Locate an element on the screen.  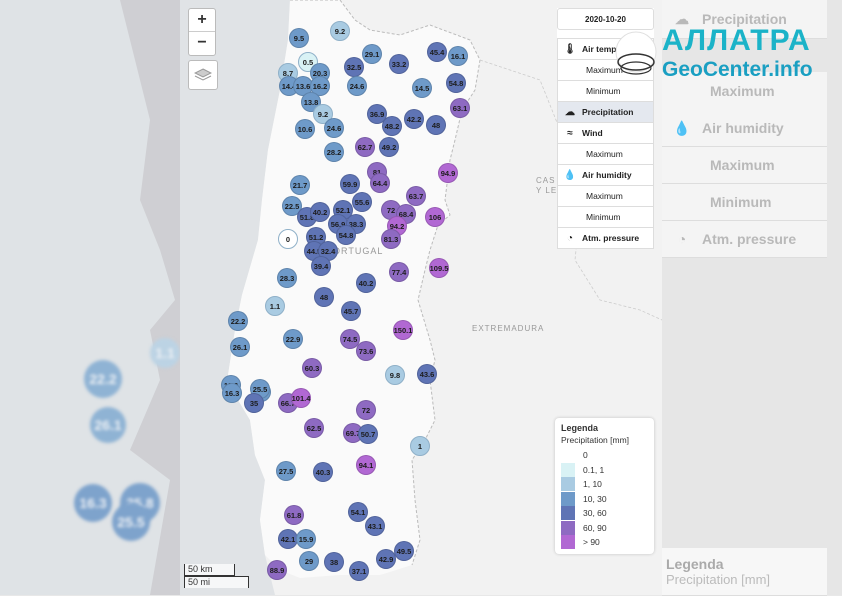
station-marker: 43.1 is located at coordinates (375, 526).